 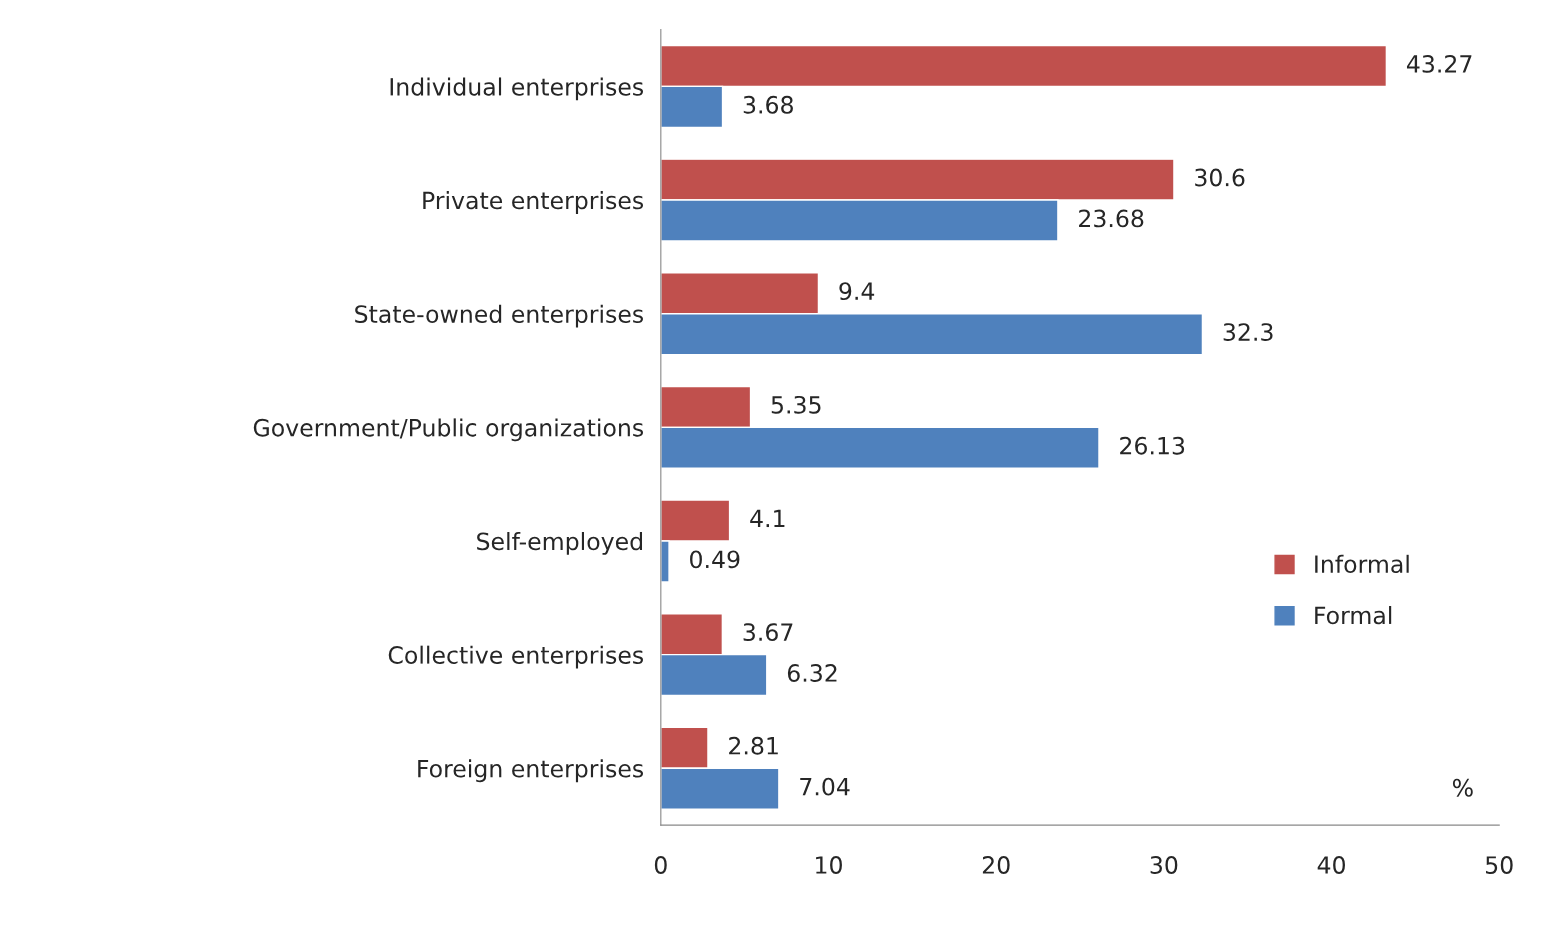 What do you see at coordinates (715, 559) in the screenshot?
I see `data-label: 0.49` at bounding box center [715, 559].